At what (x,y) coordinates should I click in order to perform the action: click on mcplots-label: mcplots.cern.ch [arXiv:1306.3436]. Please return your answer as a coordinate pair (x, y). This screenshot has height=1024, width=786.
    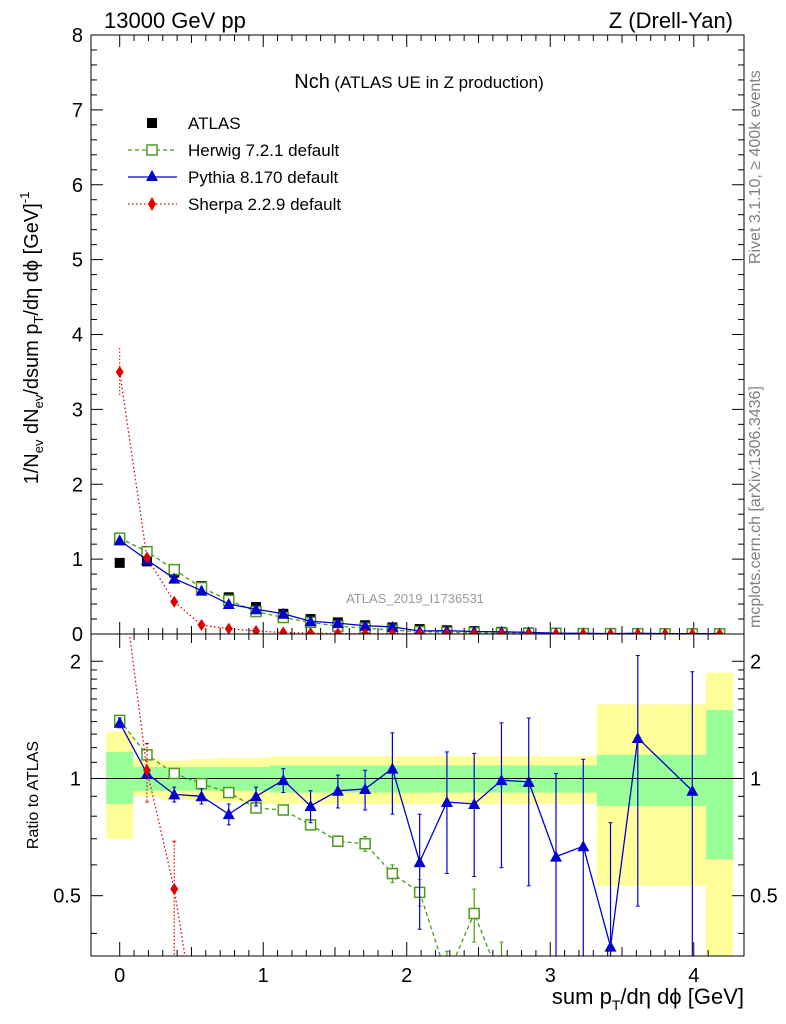
    Looking at the image, I should click on (755, 507).